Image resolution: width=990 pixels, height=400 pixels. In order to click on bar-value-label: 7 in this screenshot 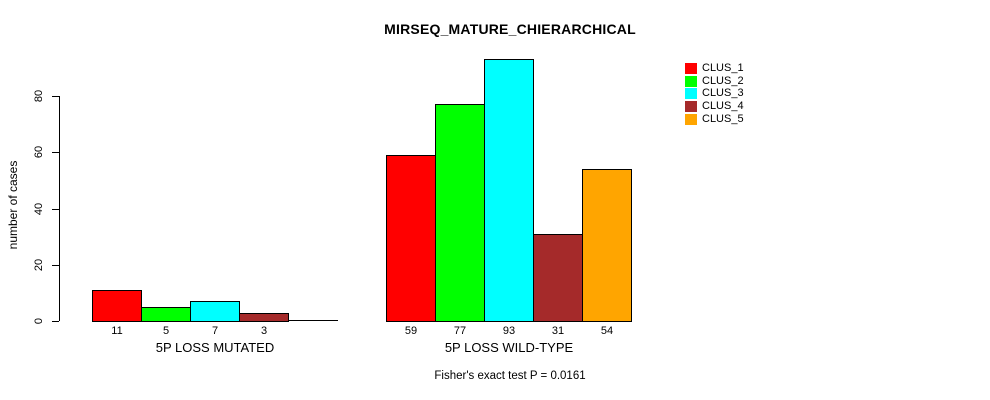, I will do `click(215, 331)`.